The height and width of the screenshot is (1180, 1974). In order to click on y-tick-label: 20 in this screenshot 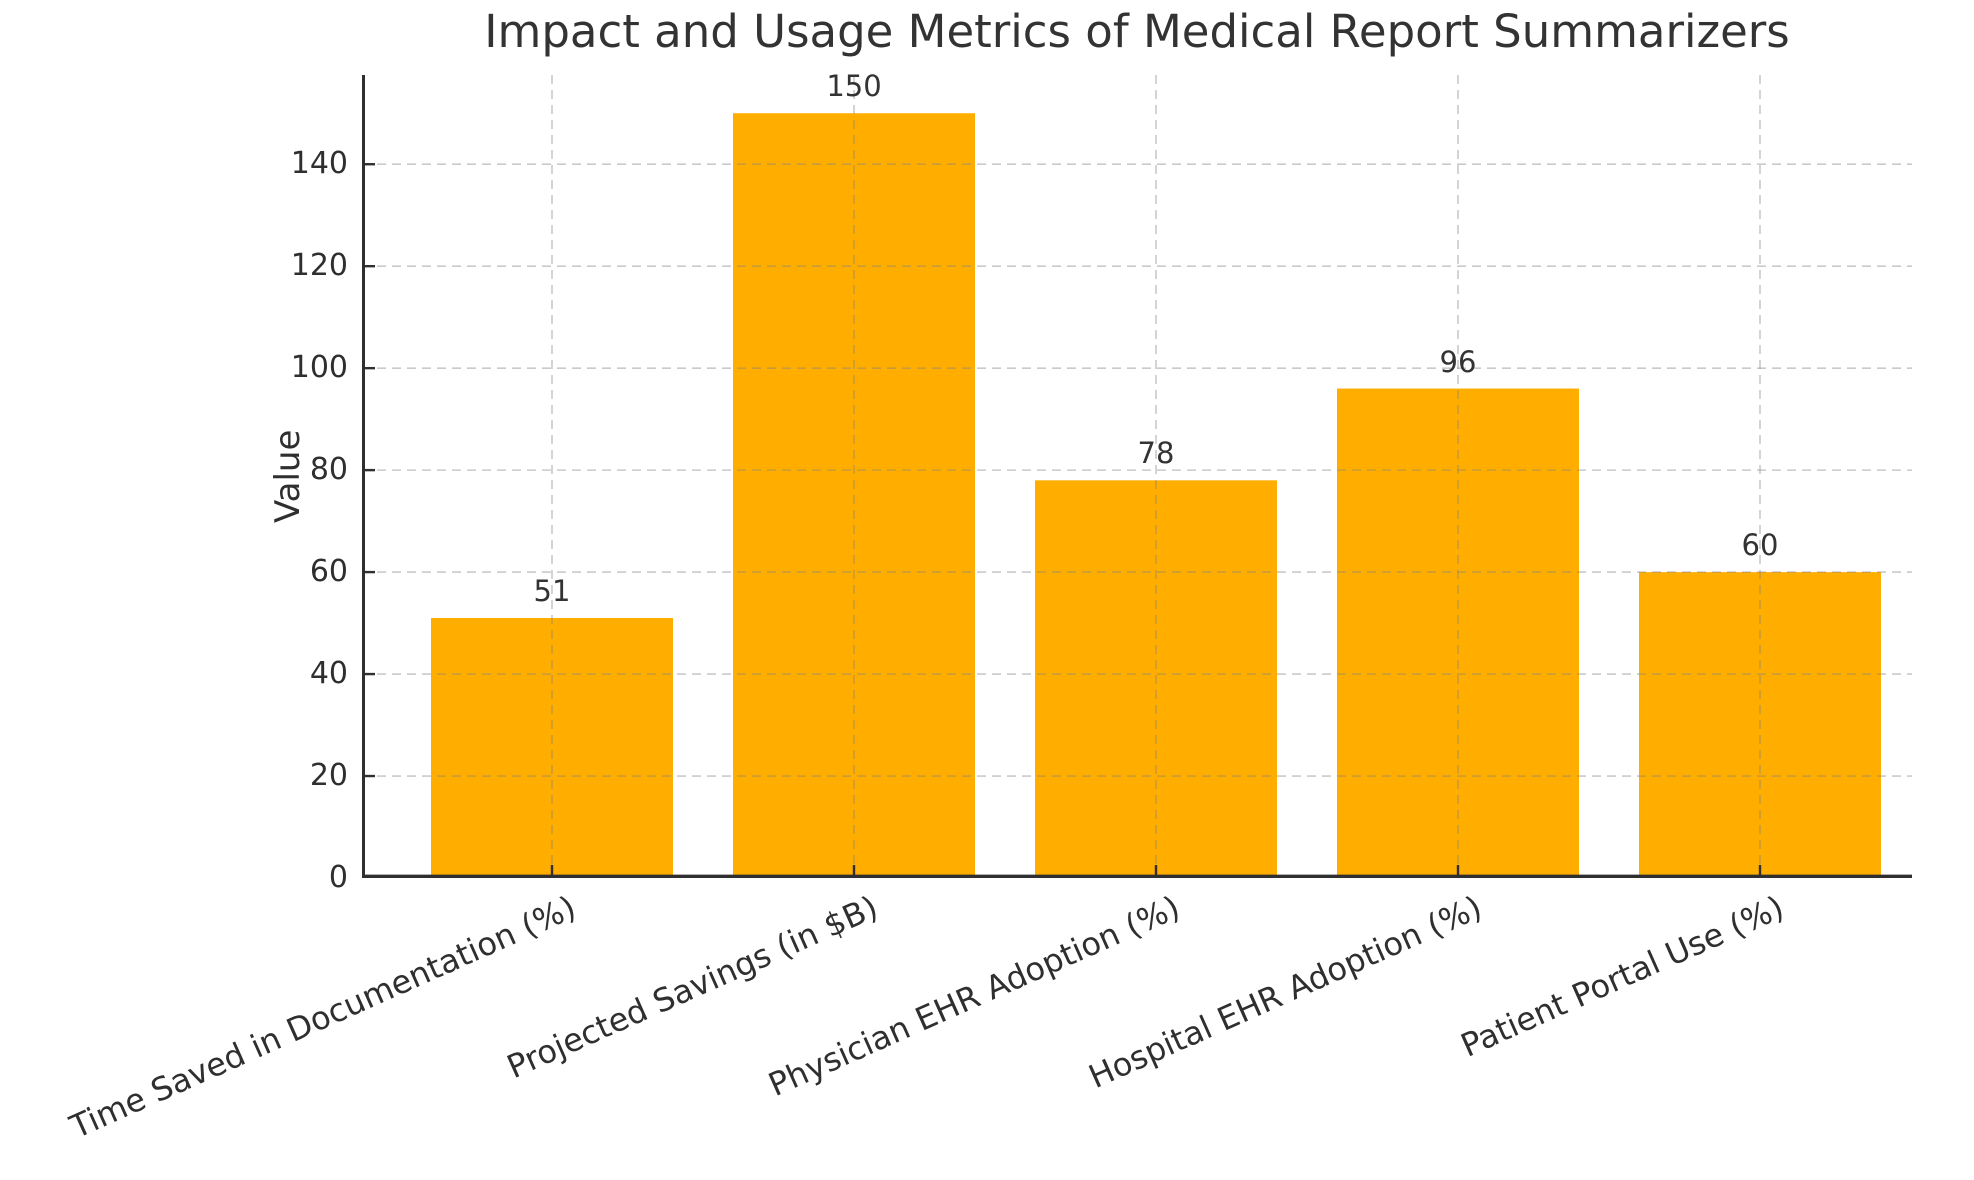, I will do `click(328, 776)`.